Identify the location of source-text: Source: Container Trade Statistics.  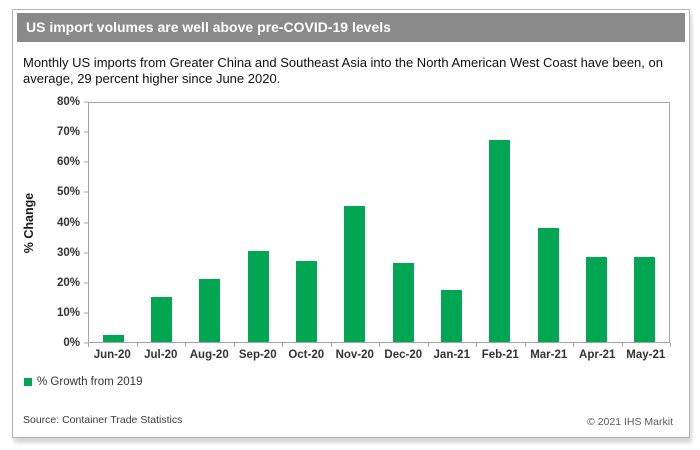
(103, 420).